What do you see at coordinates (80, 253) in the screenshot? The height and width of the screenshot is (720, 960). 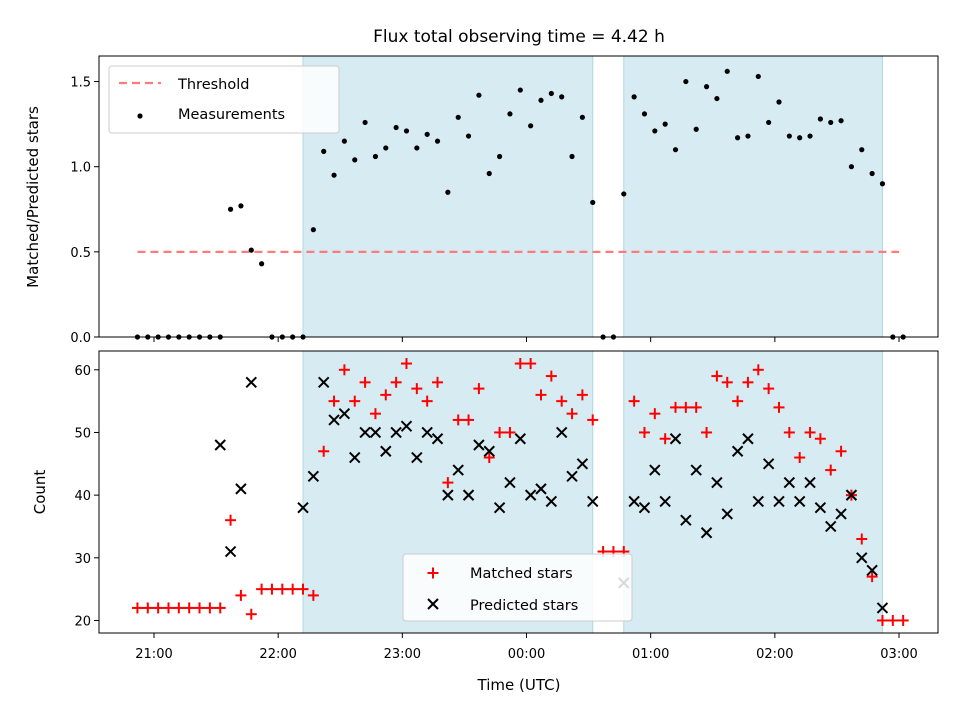 I see `top-y-tick-label: 0.5` at bounding box center [80, 253].